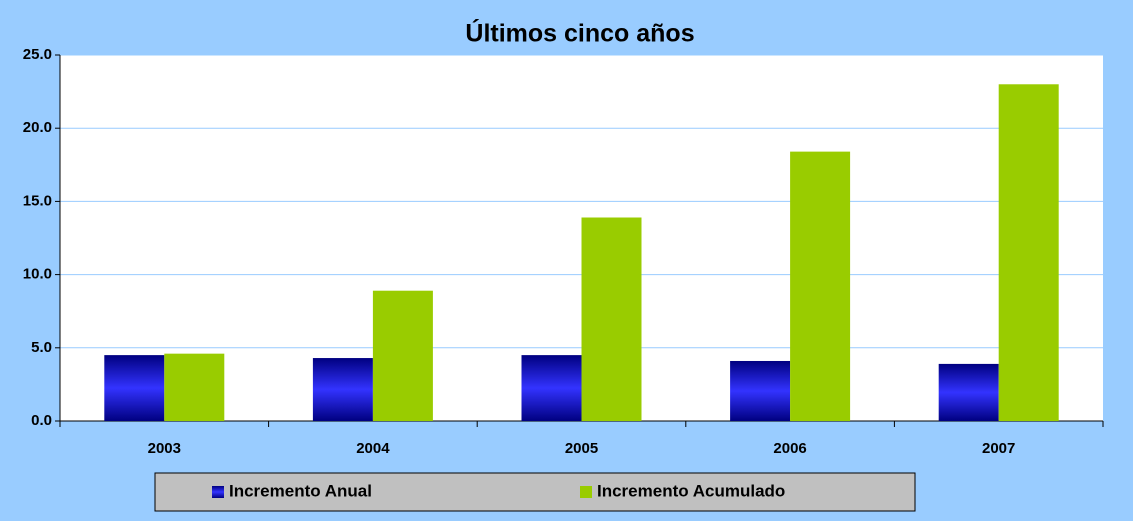 Image resolution: width=1133 pixels, height=521 pixels. What do you see at coordinates (37, 200) in the screenshot?
I see `y-tick-label: 15.0` at bounding box center [37, 200].